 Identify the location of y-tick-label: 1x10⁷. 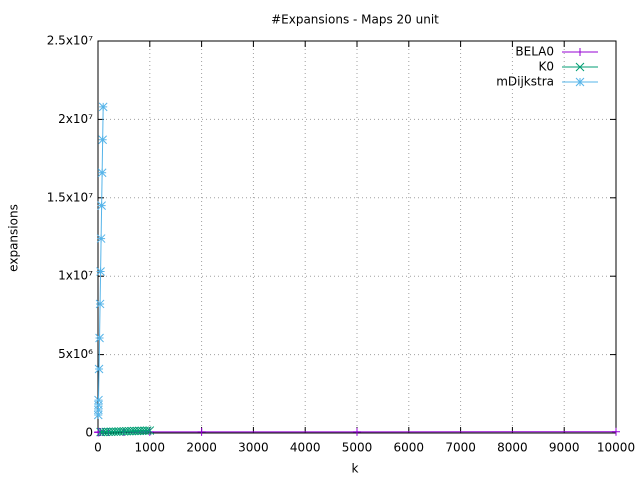
(75, 276).